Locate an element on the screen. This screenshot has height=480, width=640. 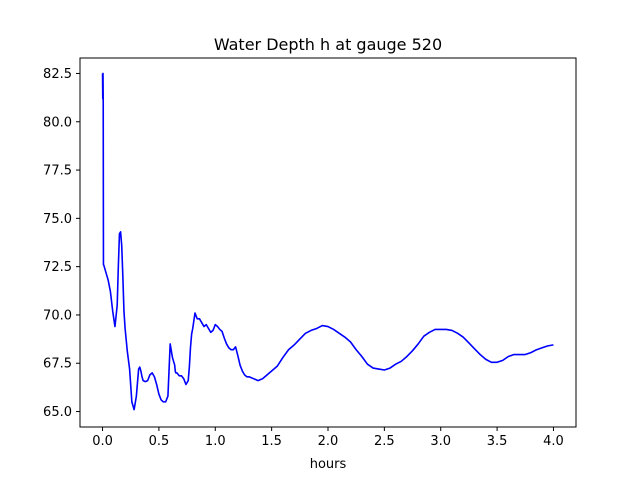
x-tick-label: 0.0 is located at coordinates (102, 441).